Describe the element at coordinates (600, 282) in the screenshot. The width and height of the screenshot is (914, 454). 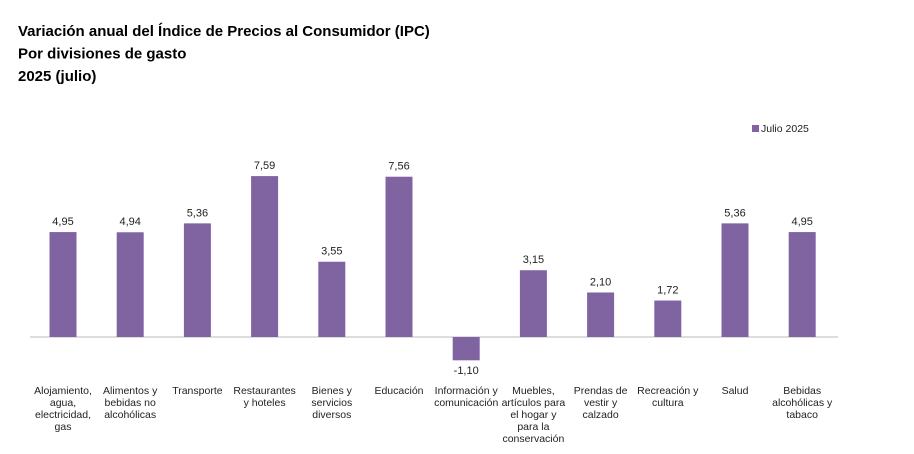
I see `data-label: 2,10` at that location.